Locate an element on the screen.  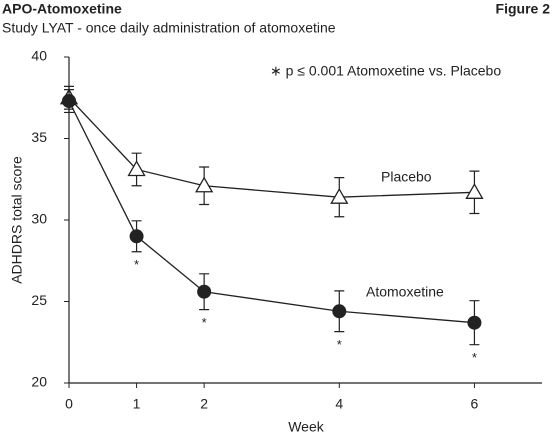
figure-label: Figure 2 is located at coordinates (523, 9).